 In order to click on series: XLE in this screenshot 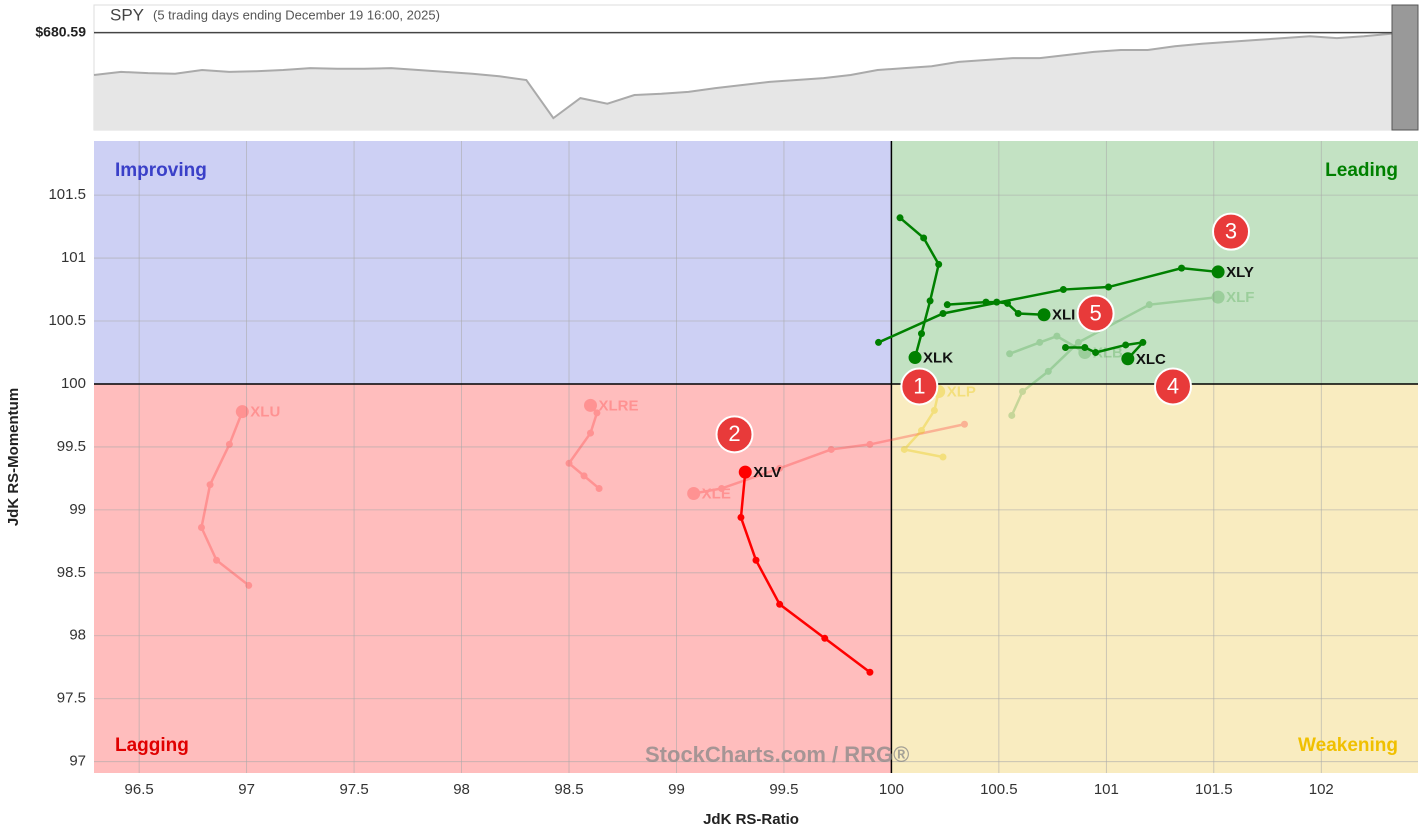, I will do `click(827, 461)`.